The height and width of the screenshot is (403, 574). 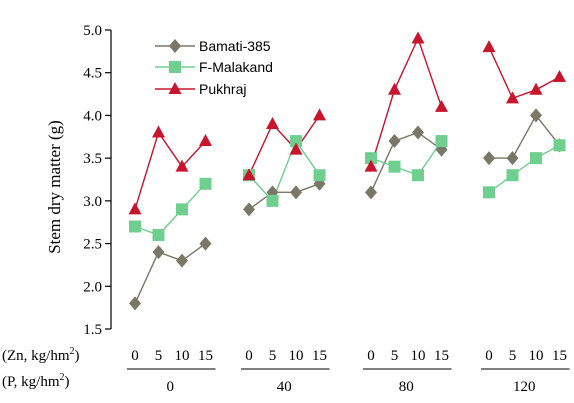 I want to click on p-tick-label: 120, so click(x=524, y=387).